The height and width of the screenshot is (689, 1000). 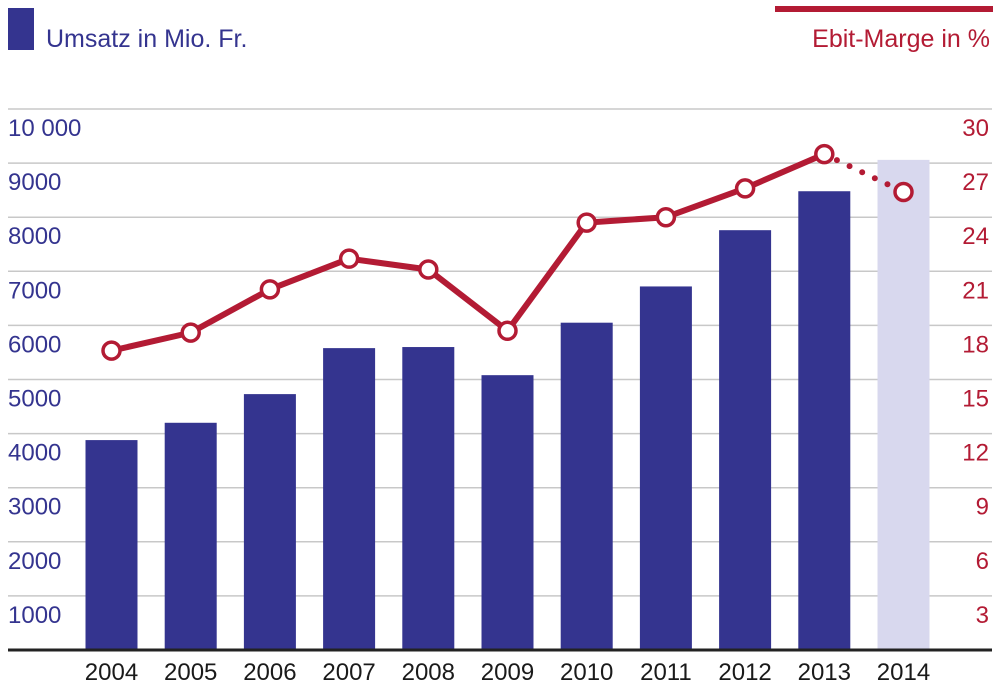 I want to click on x-tick-label: 2011, so click(x=666, y=672).